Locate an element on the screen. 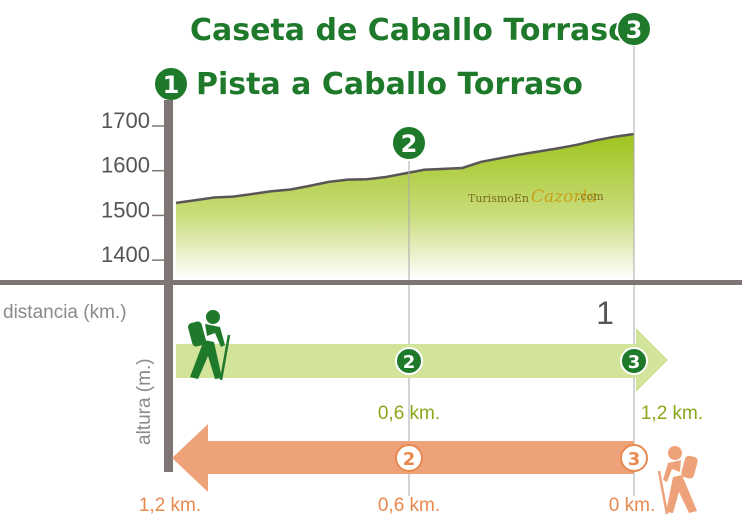 The width and height of the screenshot is (750, 524). destination-title: Caseta de Caballo Torraso is located at coordinates (409, 30).